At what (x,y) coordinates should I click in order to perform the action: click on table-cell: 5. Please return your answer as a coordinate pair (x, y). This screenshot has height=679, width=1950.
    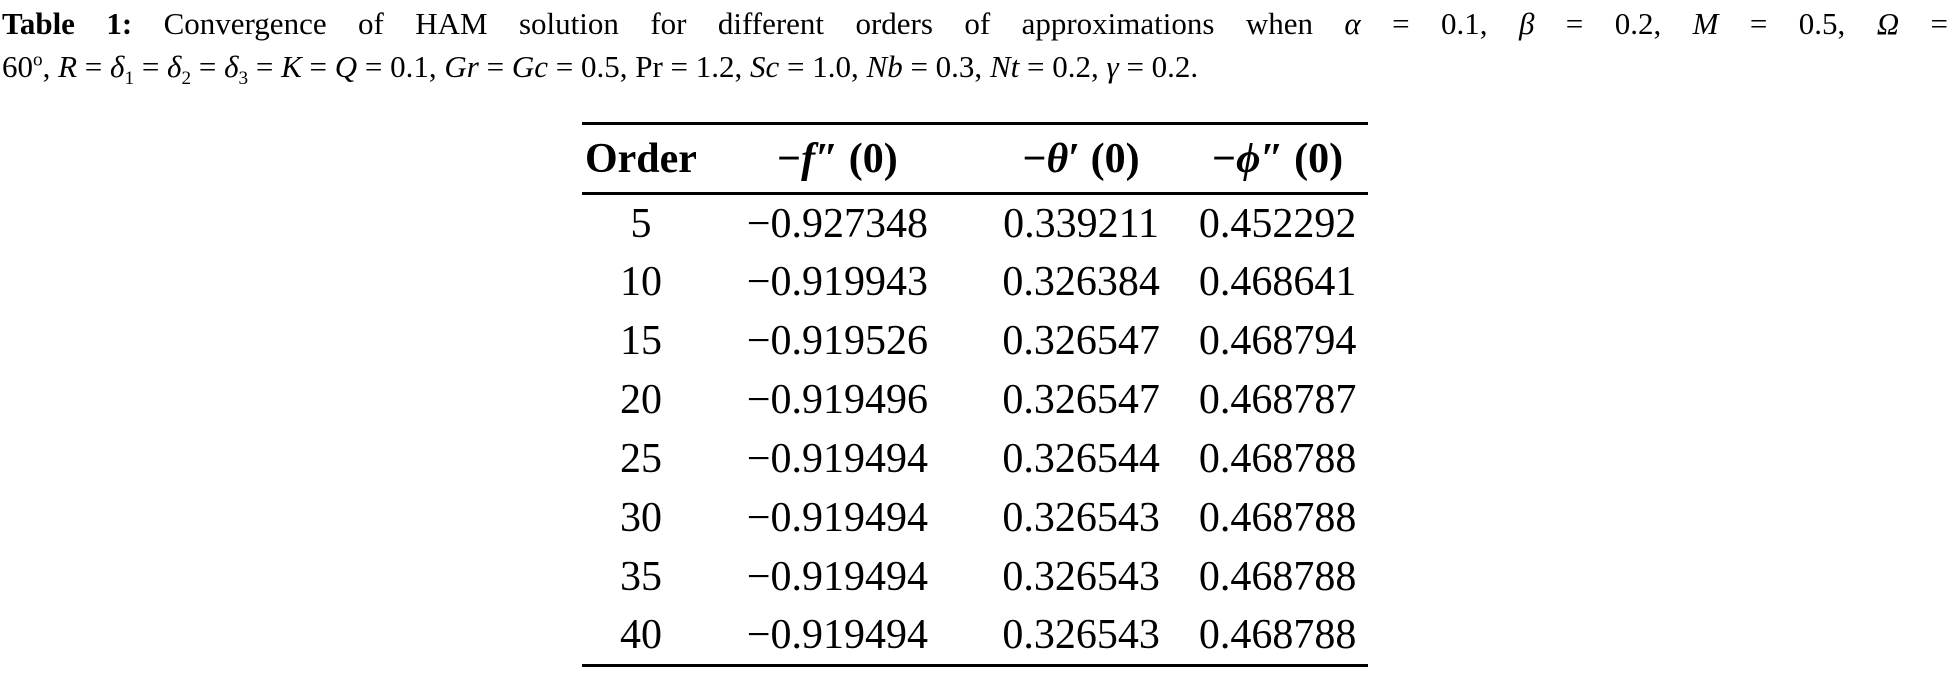
    Looking at the image, I should click on (641, 223).